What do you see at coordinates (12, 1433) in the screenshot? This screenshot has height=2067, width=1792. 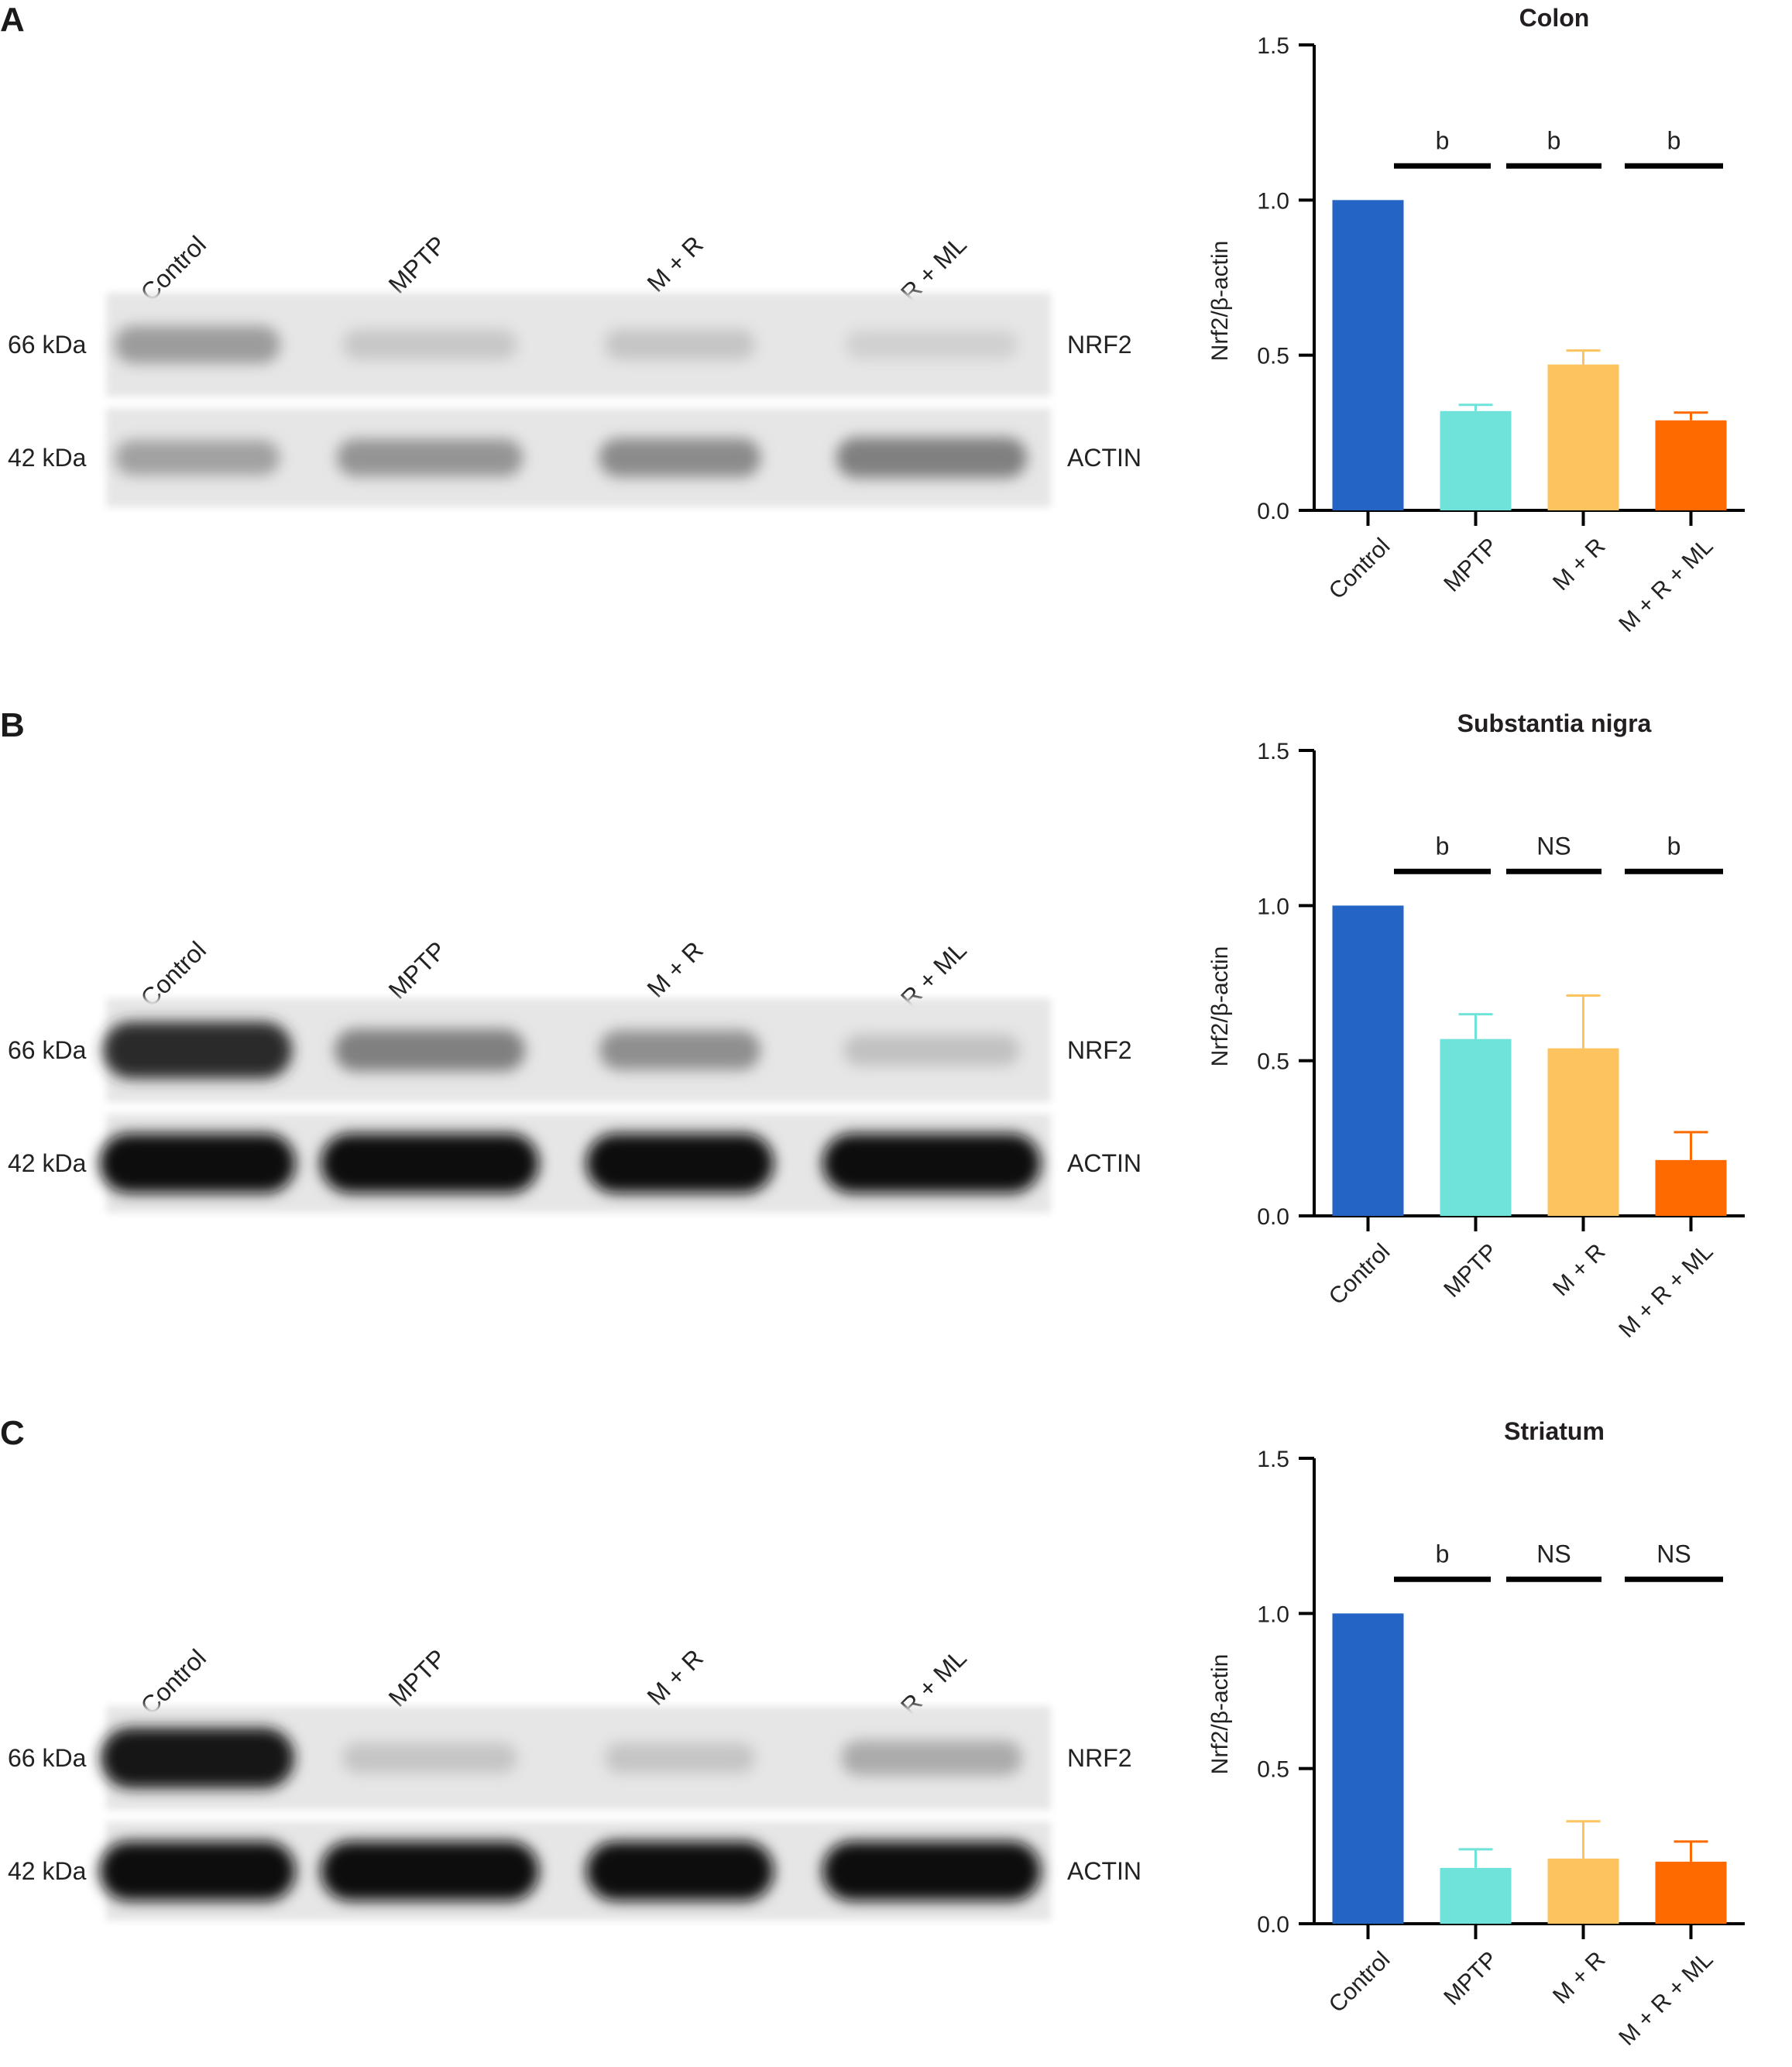 I see `panel-letter: C` at bounding box center [12, 1433].